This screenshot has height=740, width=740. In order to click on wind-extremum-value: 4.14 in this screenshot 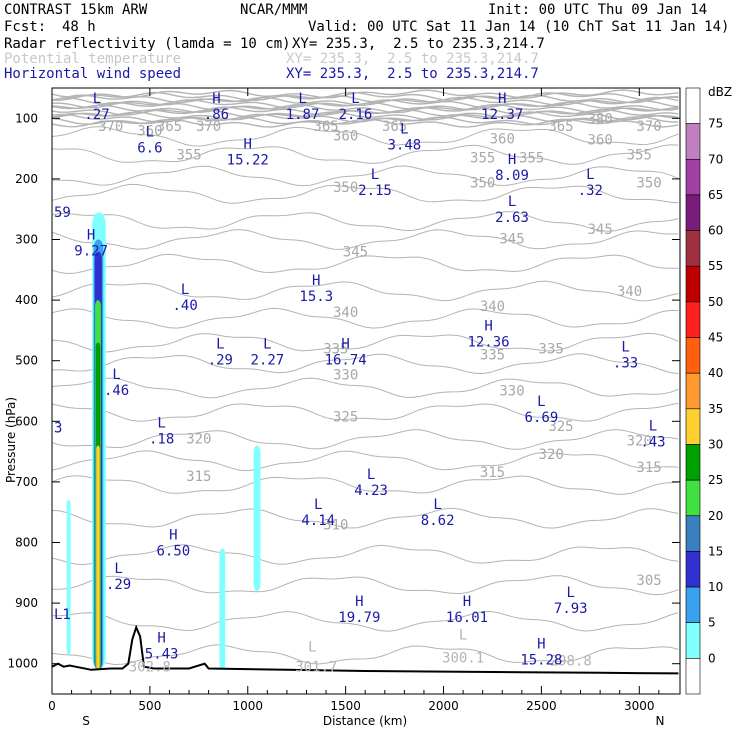, I will do `click(318, 521)`.